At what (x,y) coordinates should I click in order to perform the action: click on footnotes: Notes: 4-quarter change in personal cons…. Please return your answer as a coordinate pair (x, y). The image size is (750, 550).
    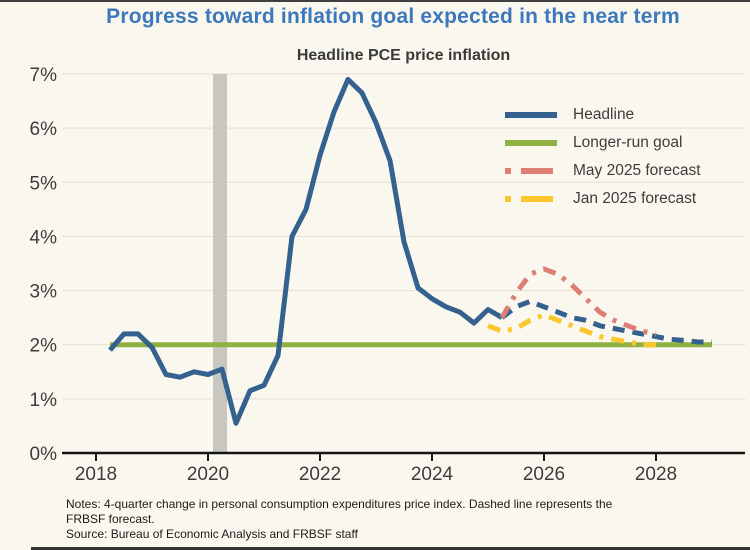
    Looking at the image, I should click on (339, 519).